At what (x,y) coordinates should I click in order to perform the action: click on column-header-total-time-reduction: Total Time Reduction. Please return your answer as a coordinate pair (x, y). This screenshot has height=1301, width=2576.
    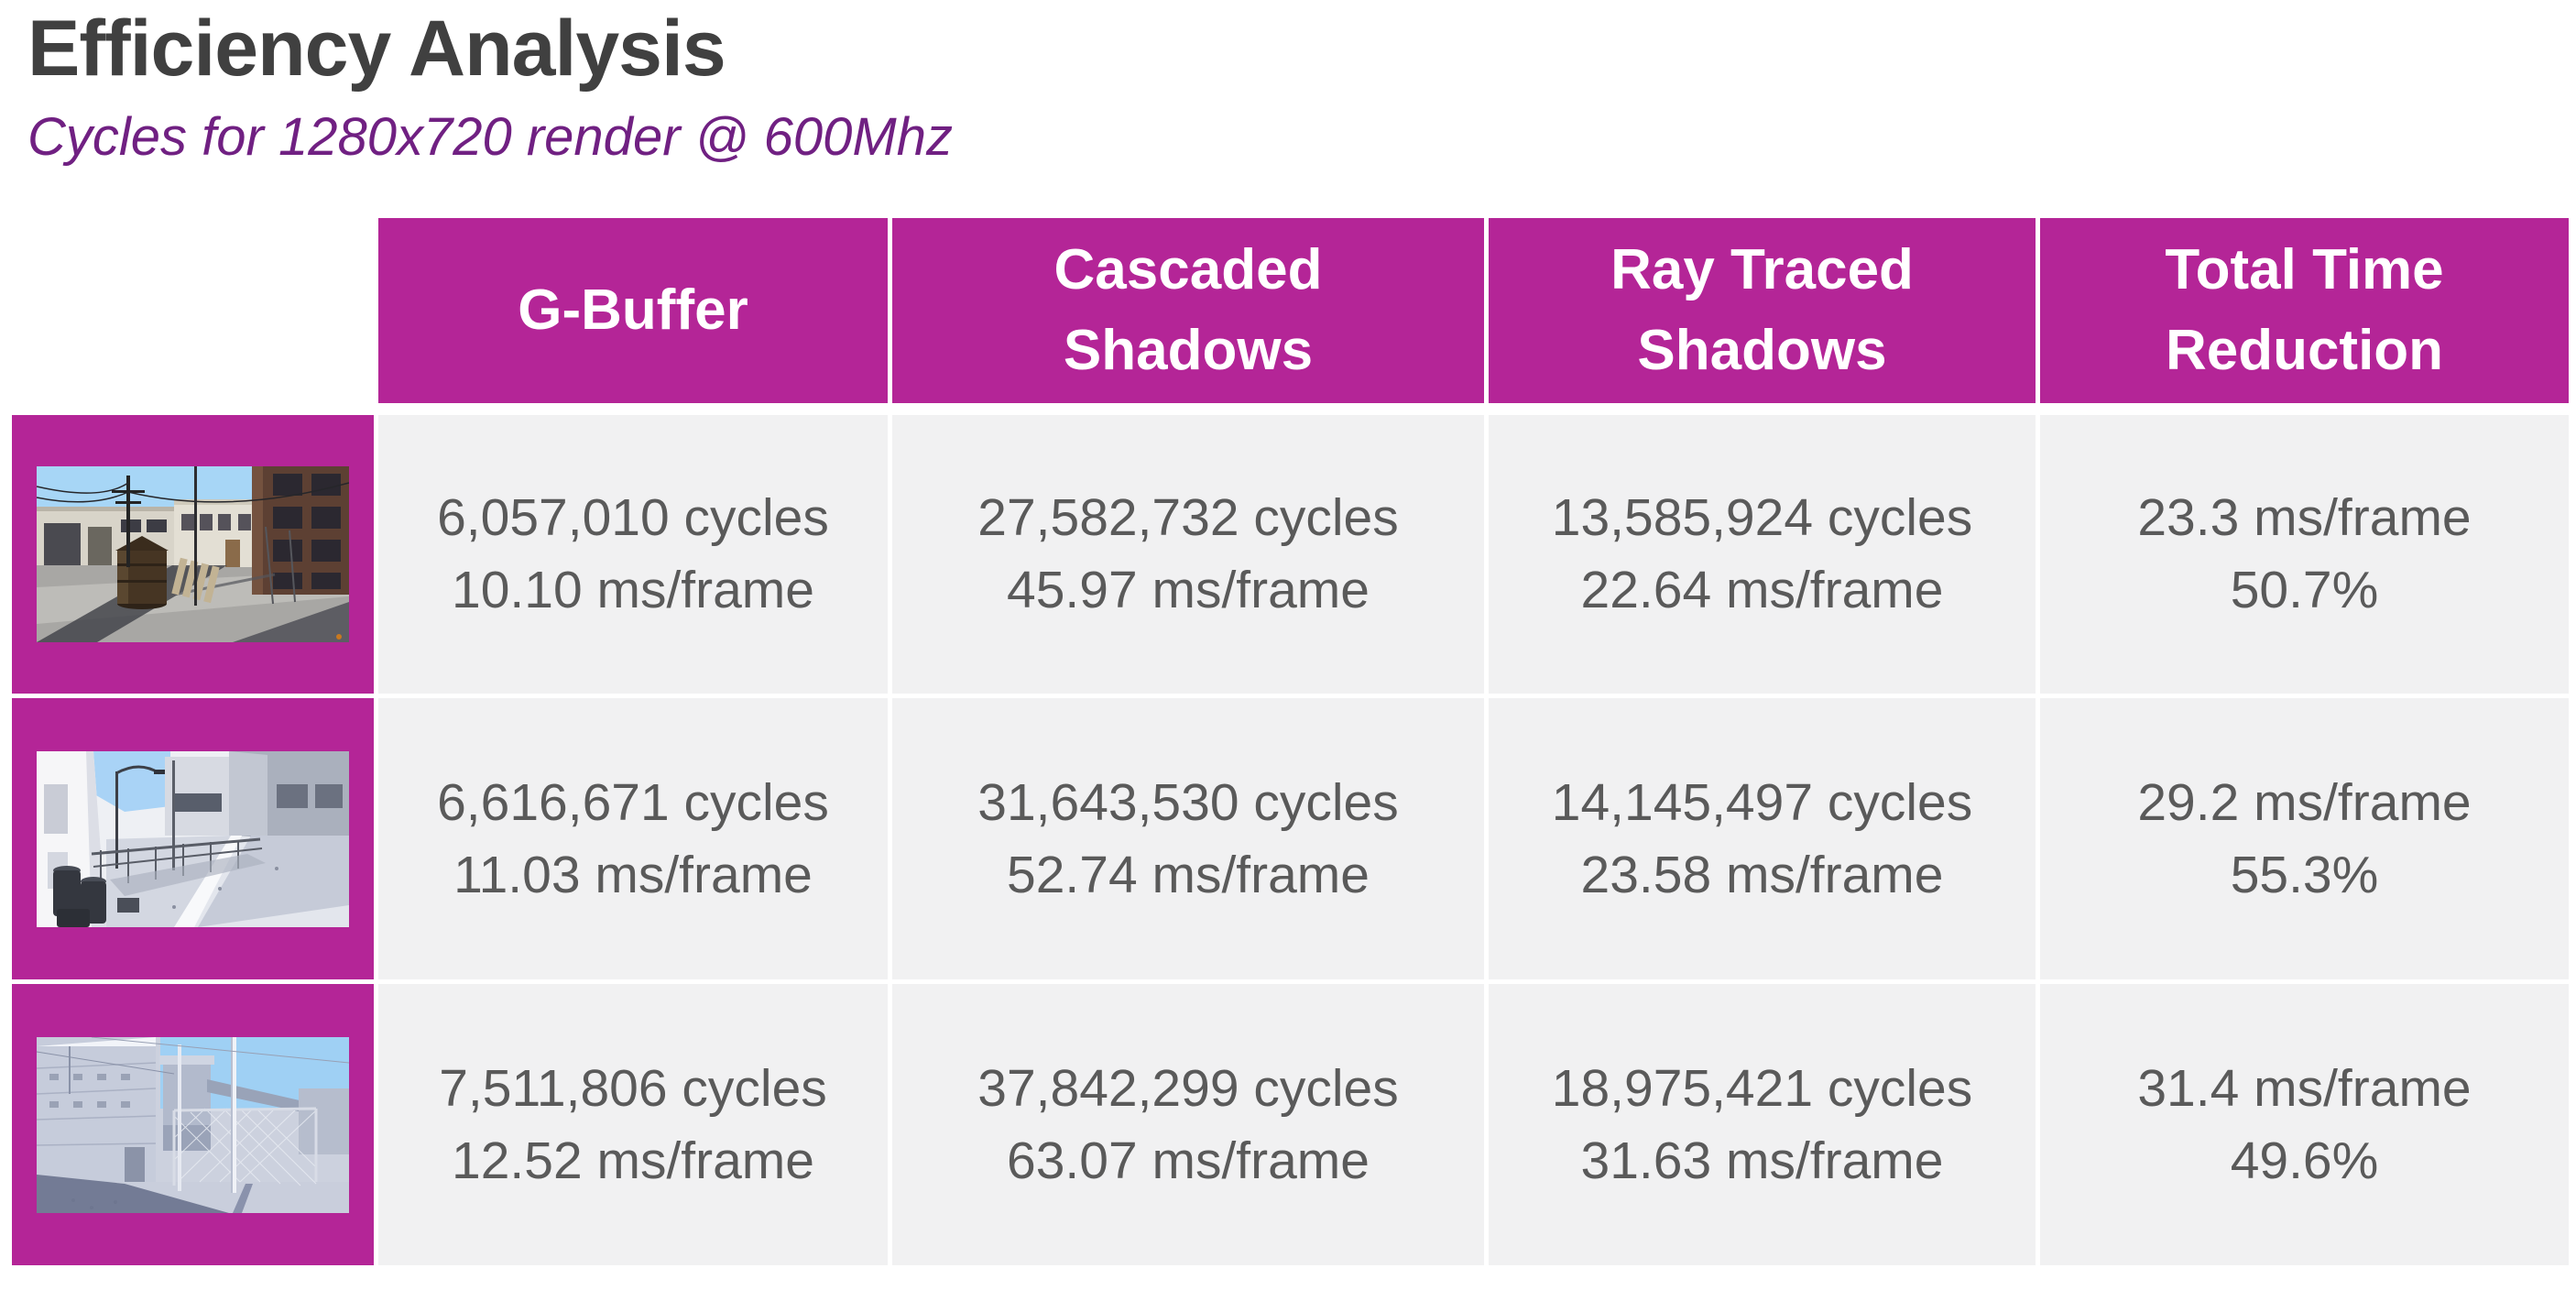
    Looking at the image, I should click on (2305, 311).